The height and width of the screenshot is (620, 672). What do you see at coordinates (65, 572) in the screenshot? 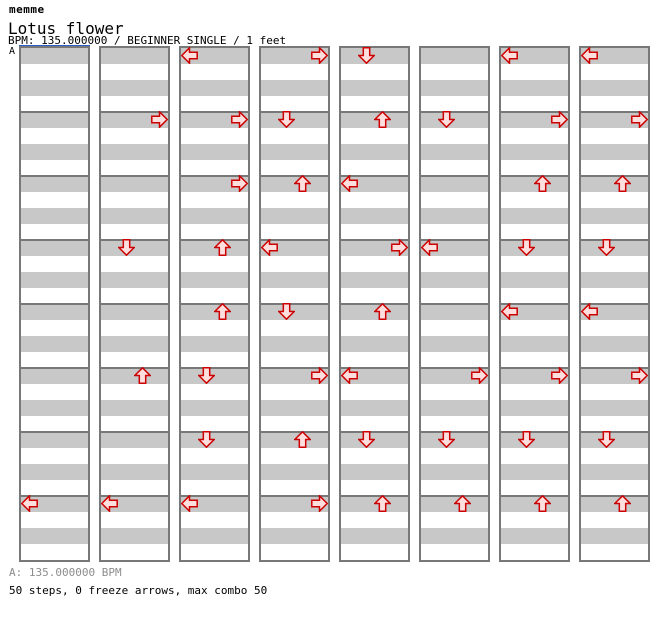
I see `bpm-info: A: 135.000000 BPM` at bounding box center [65, 572].